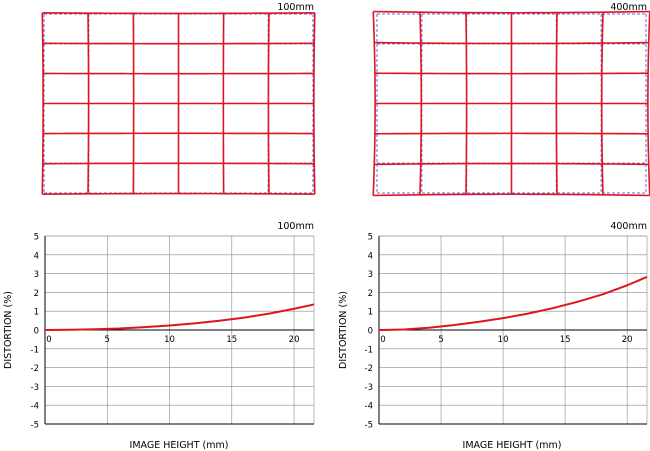 This screenshot has width=650, height=451. Describe the element at coordinates (628, 226) in the screenshot. I see `chart-title: 400mm` at that location.